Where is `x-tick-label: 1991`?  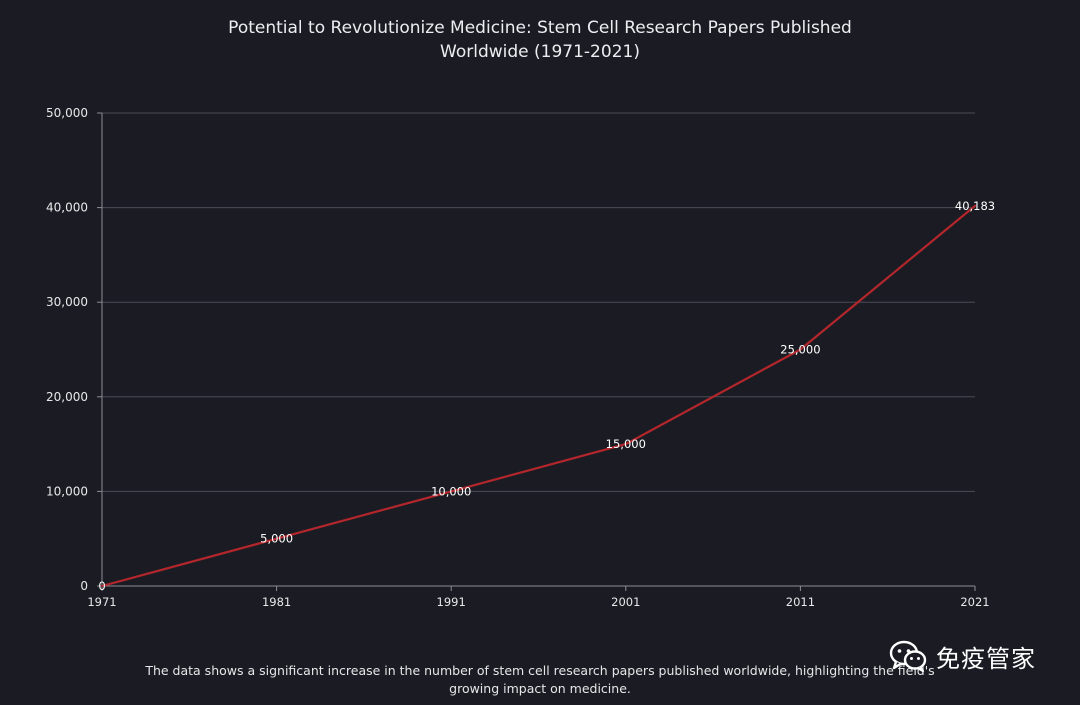
x-tick-label: 1991 is located at coordinates (451, 602).